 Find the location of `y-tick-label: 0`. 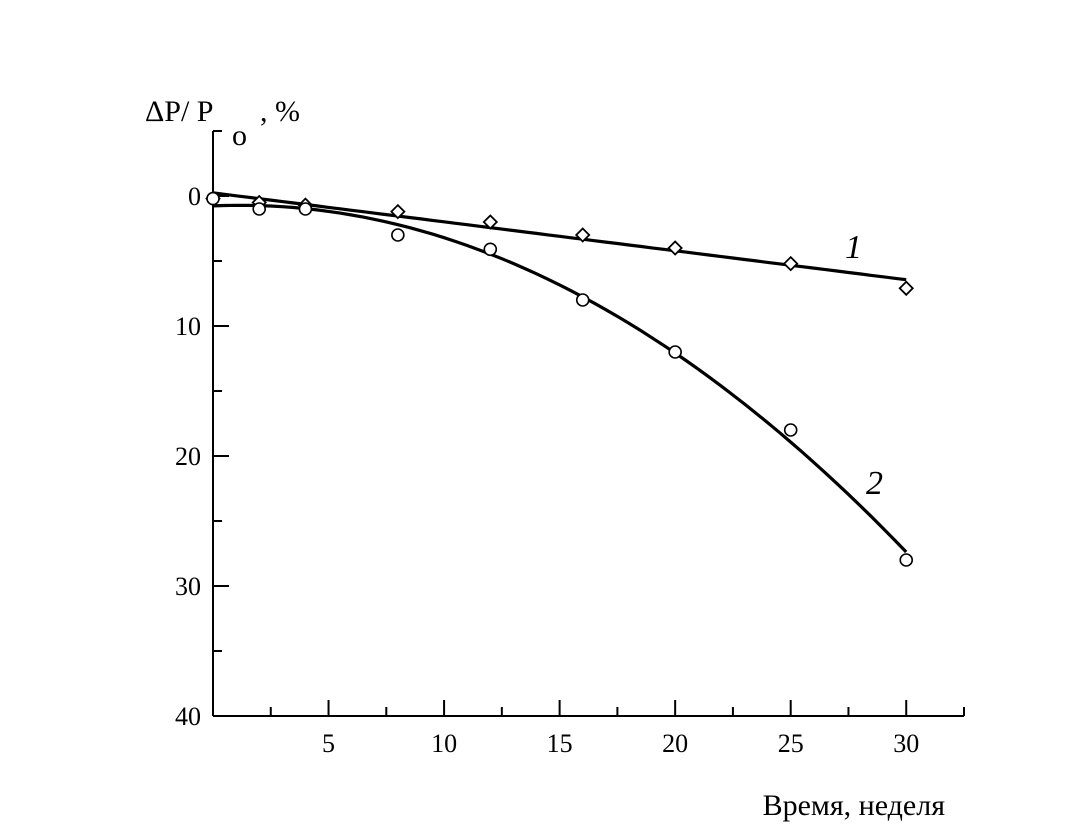

y-tick-label: 0 is located at coordinates (194, 196).